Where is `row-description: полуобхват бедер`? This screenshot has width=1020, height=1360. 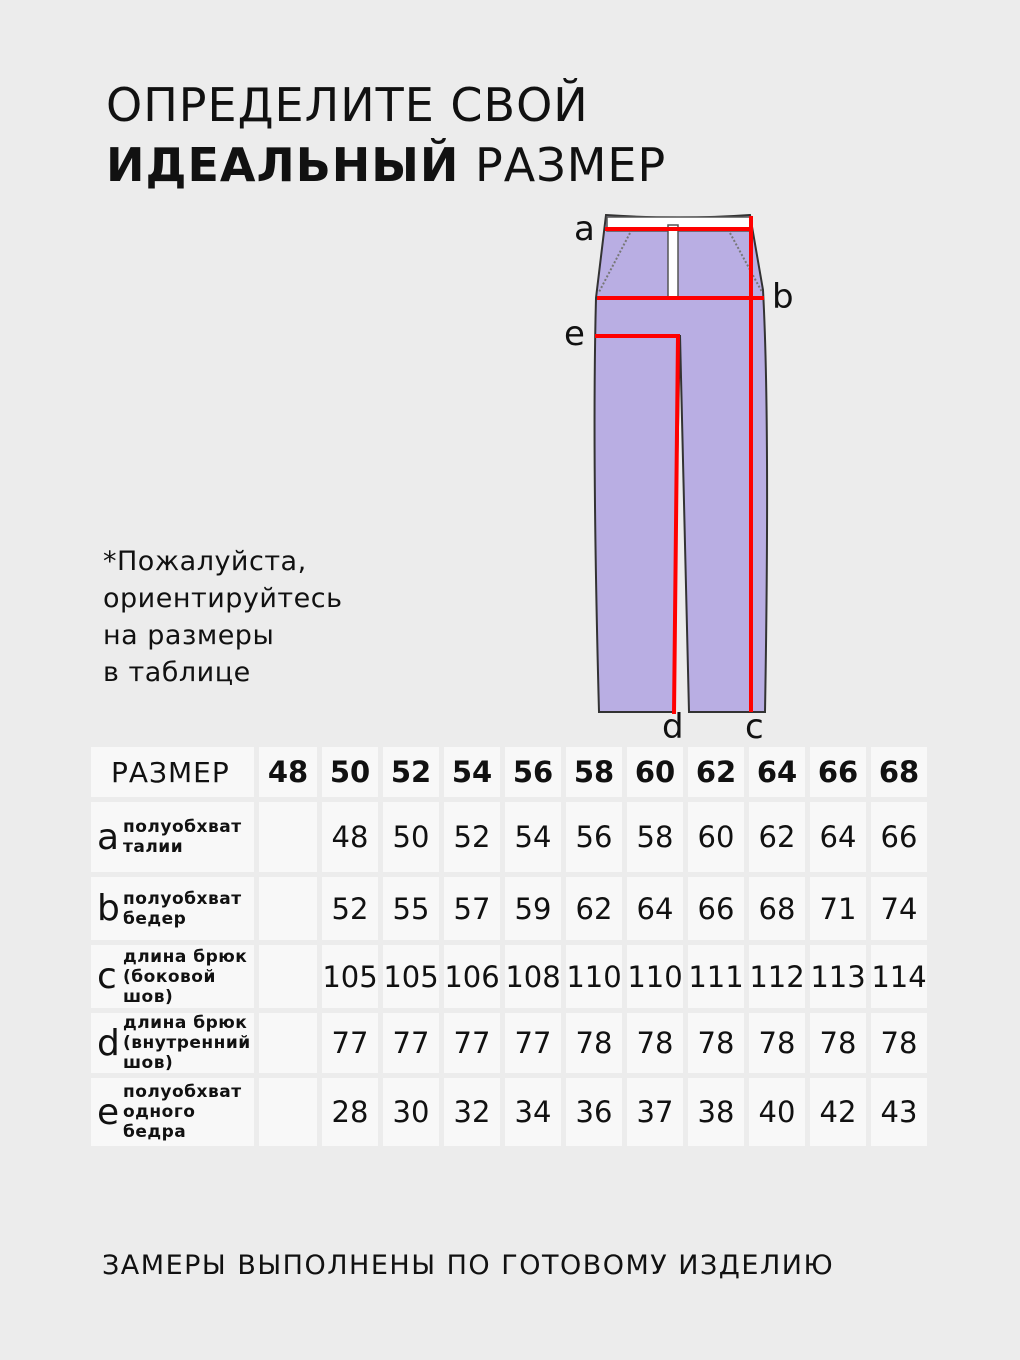
row-description: полуобхват бедер is located at coordinates (182, 909).